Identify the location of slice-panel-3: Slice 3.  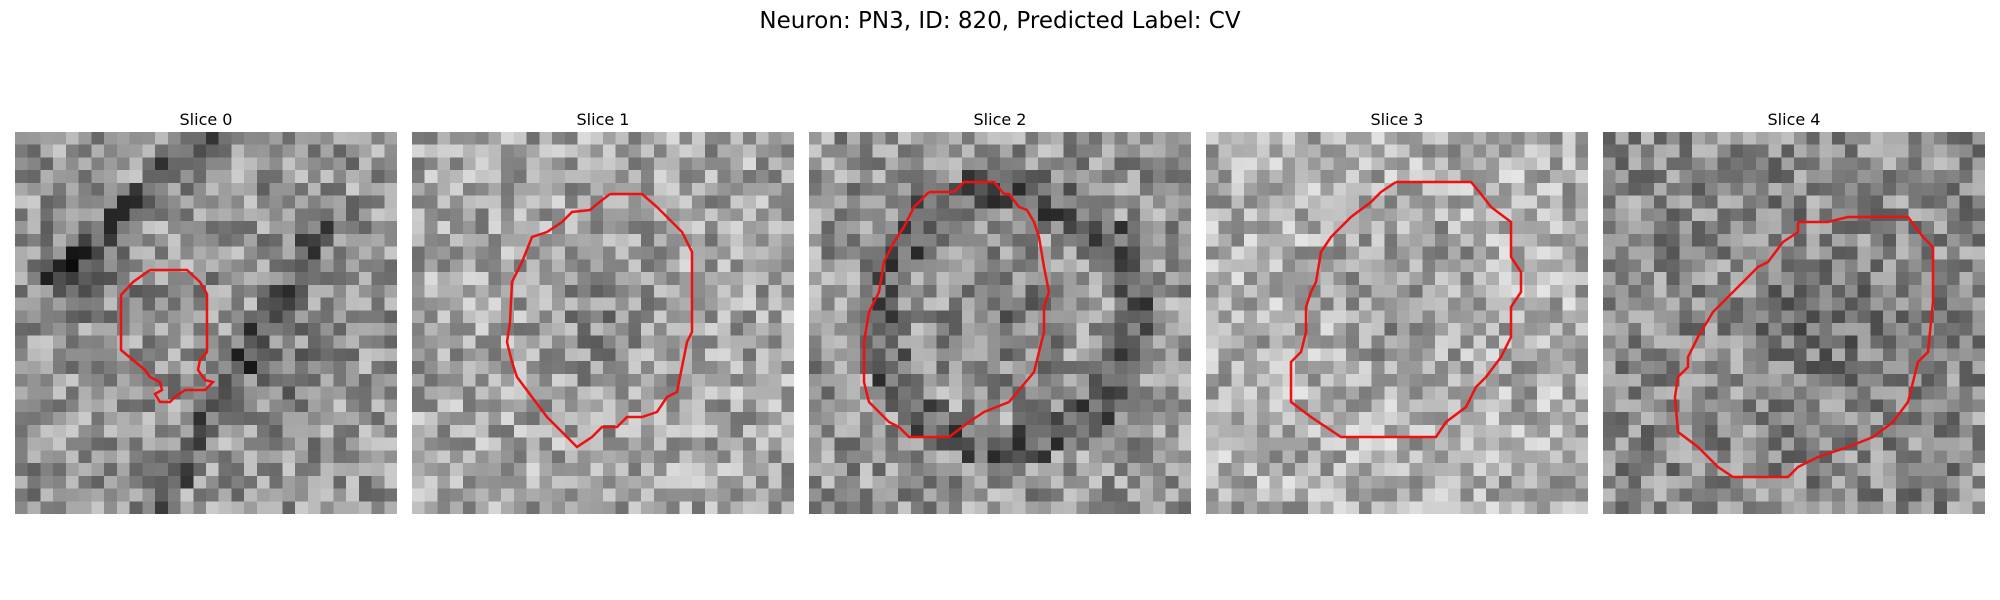
(1397, 311).